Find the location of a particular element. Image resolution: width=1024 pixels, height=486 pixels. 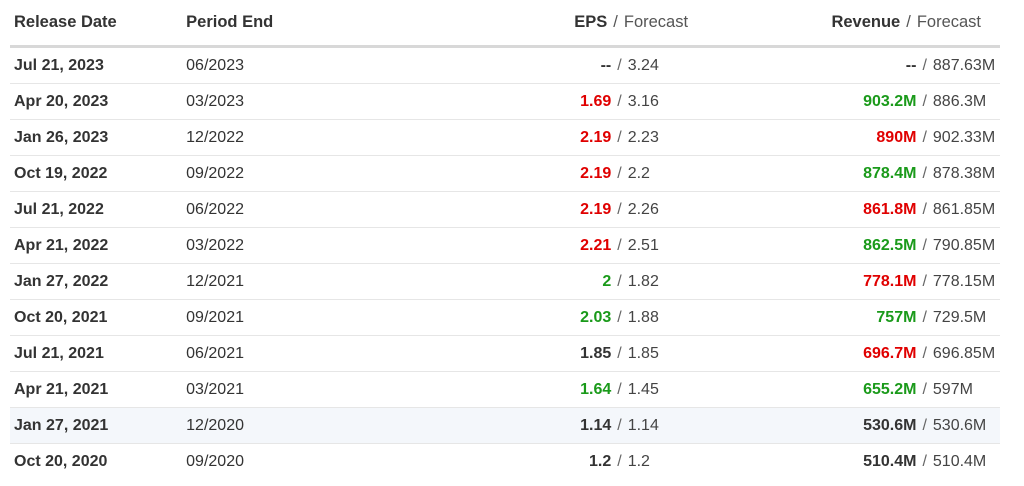

release-date-cell: Apr 21, 2021 is located at coordinates (98, 389).